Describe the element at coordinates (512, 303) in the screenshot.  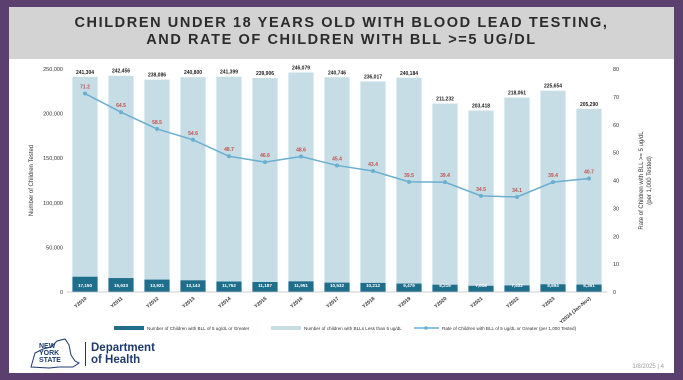
I see `x-tick-label: Y2022` at that location.